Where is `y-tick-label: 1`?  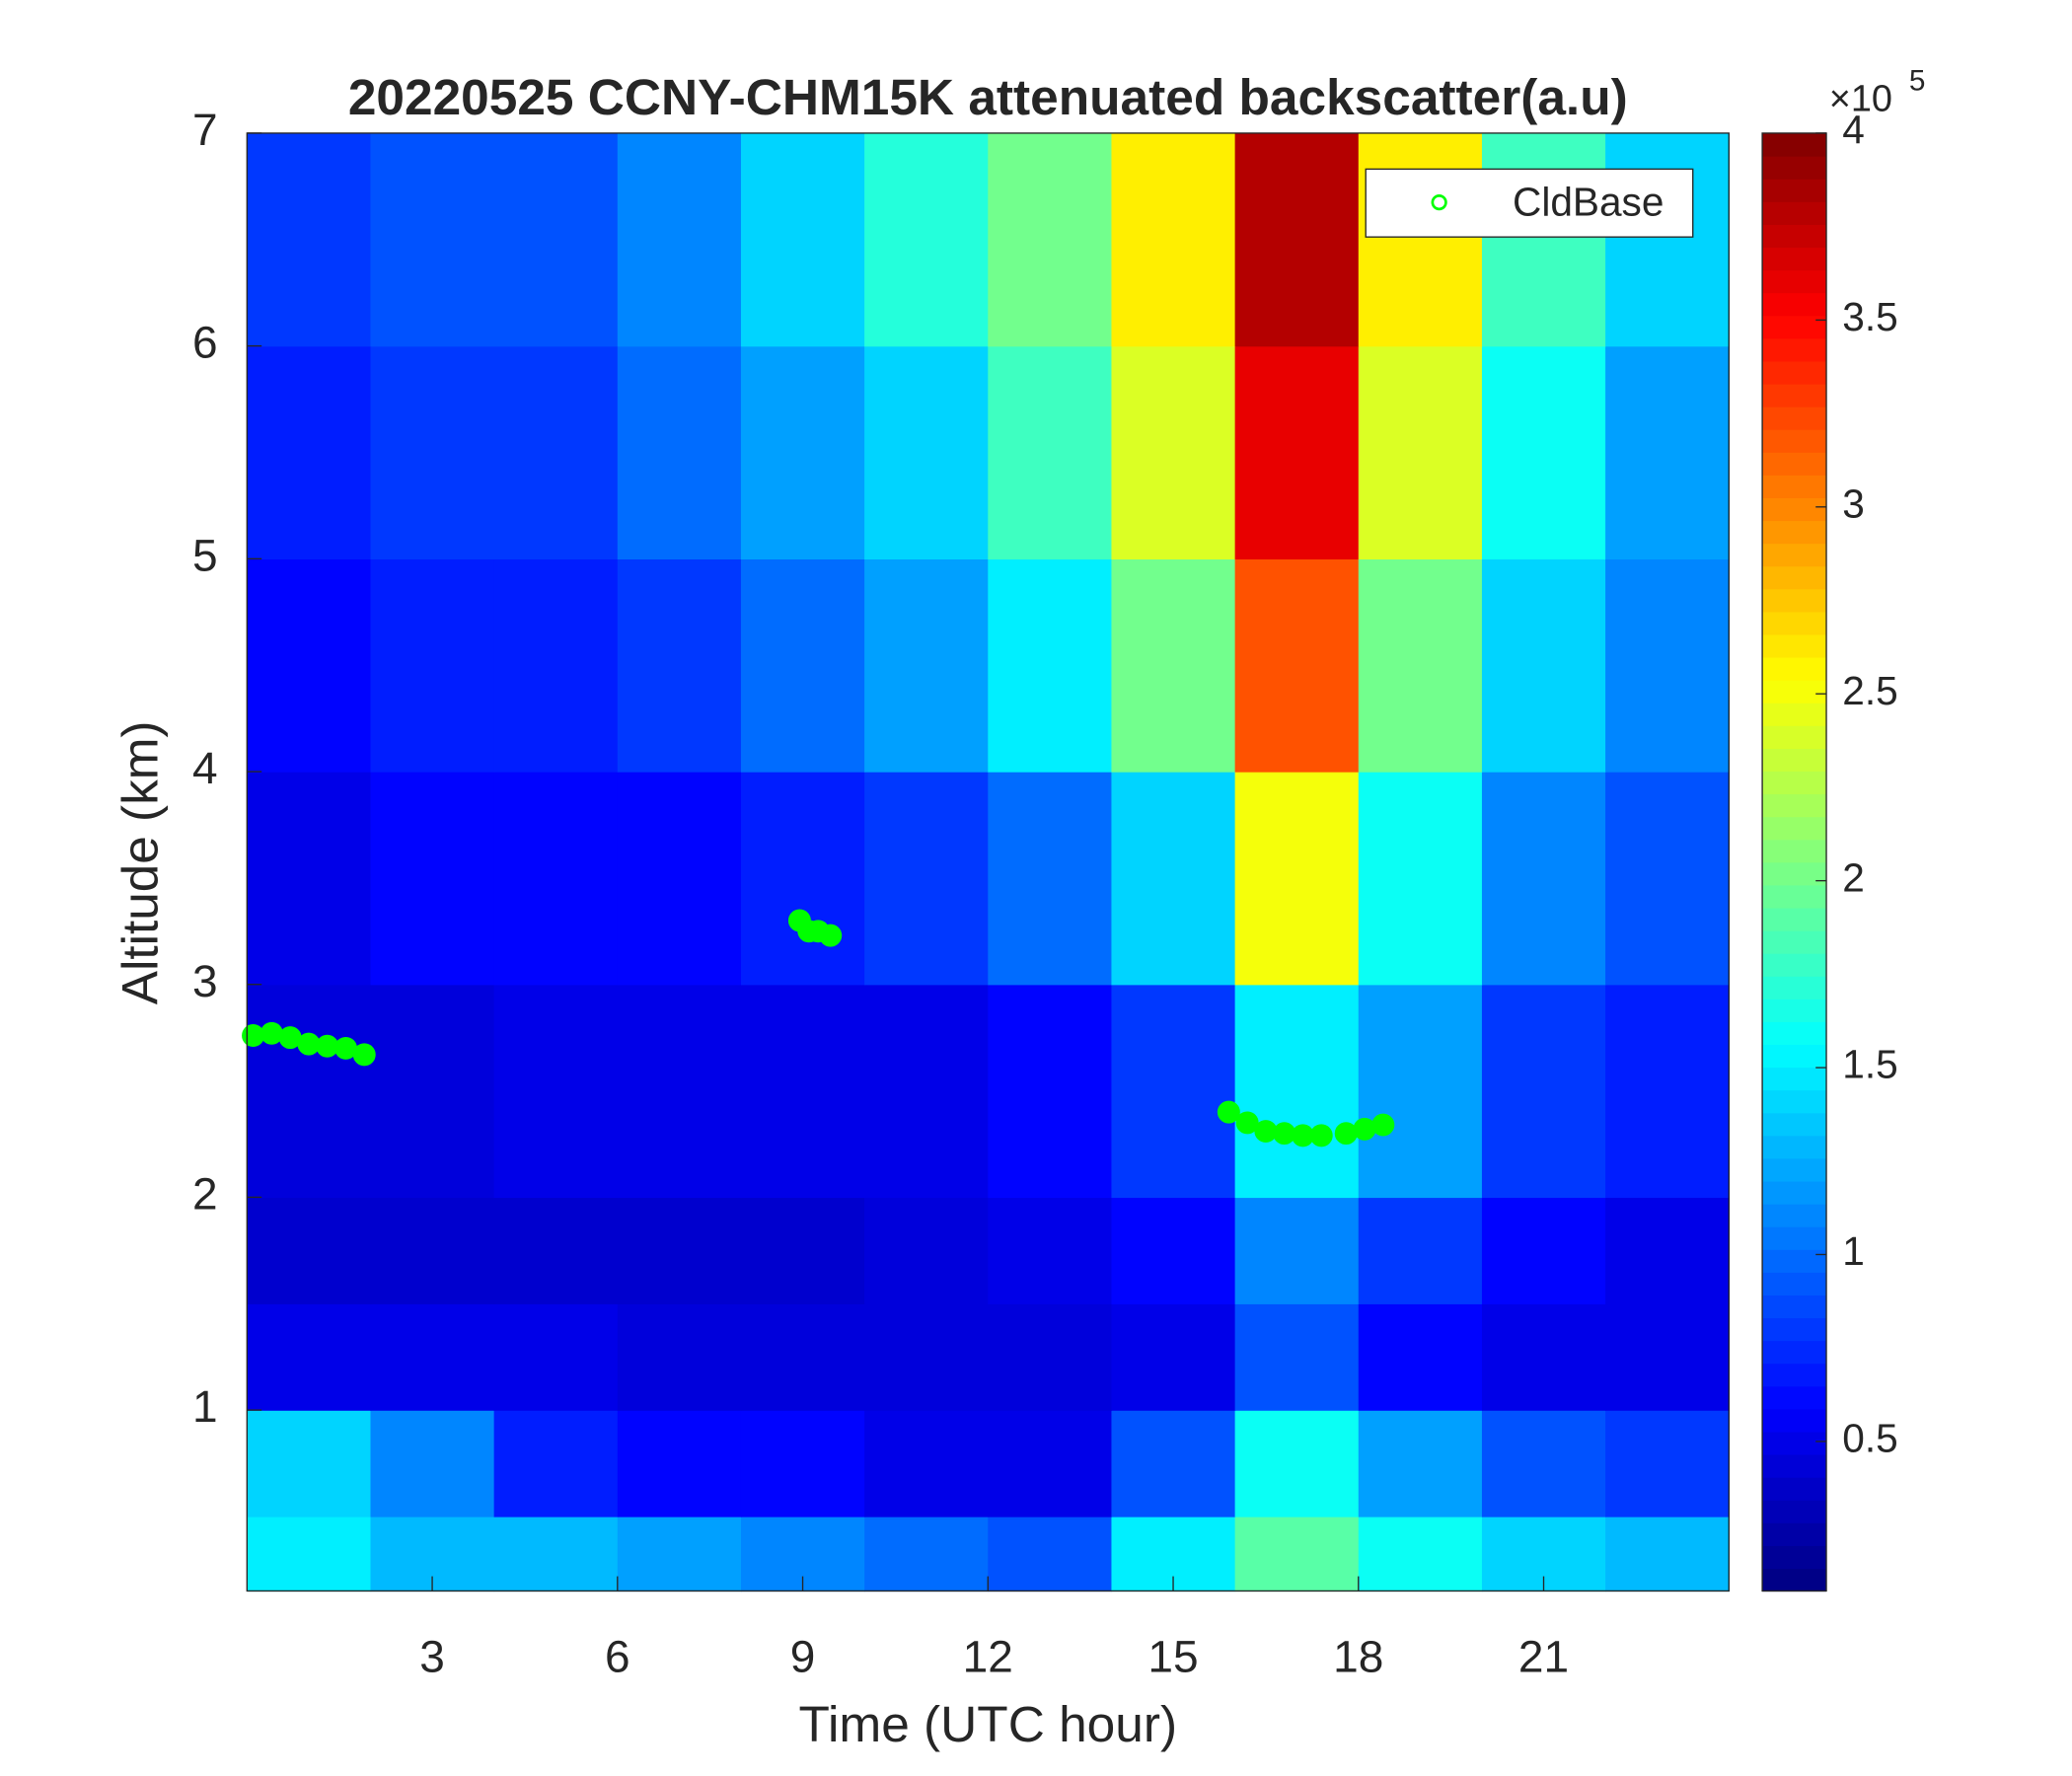
y-tick-label: 1 is located at coordinates (205, 1406).